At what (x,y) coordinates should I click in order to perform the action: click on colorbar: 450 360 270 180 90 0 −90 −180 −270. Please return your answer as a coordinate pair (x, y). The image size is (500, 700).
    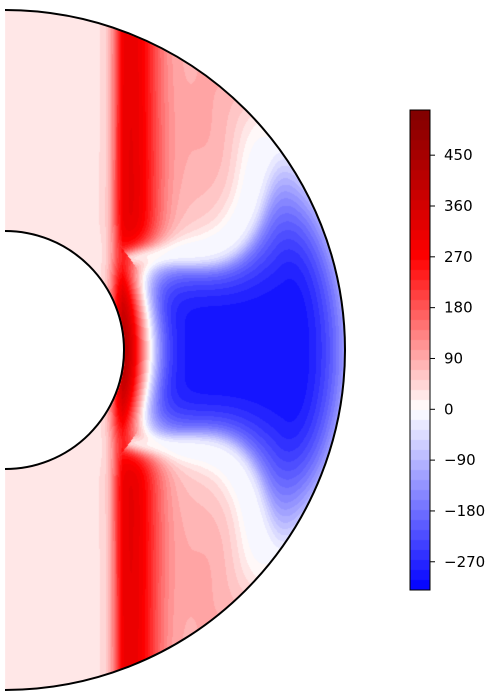
    Looking at the image, I should click on (447, 350).